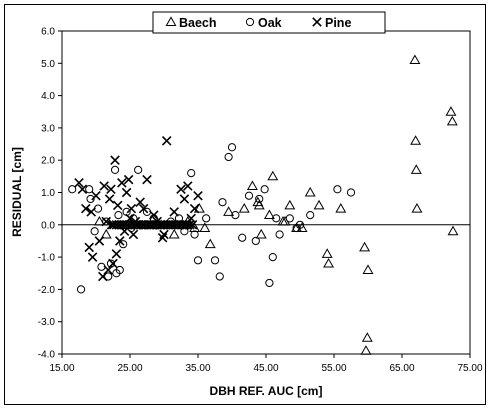  What do you see at coordinates (48, 32) in the screenshot?
I see `y-tick-label: 6.0` at bounding box center [48, 32].